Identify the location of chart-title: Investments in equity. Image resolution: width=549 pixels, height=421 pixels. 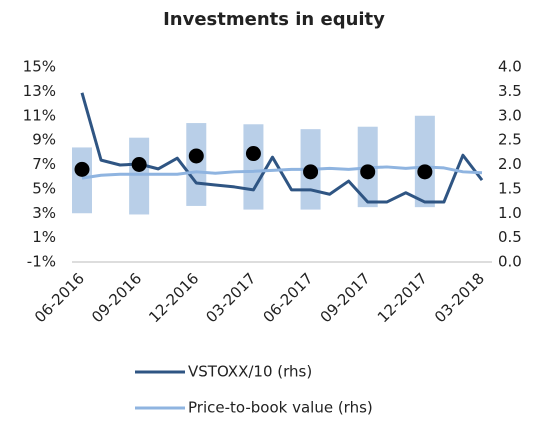
(274, 19).